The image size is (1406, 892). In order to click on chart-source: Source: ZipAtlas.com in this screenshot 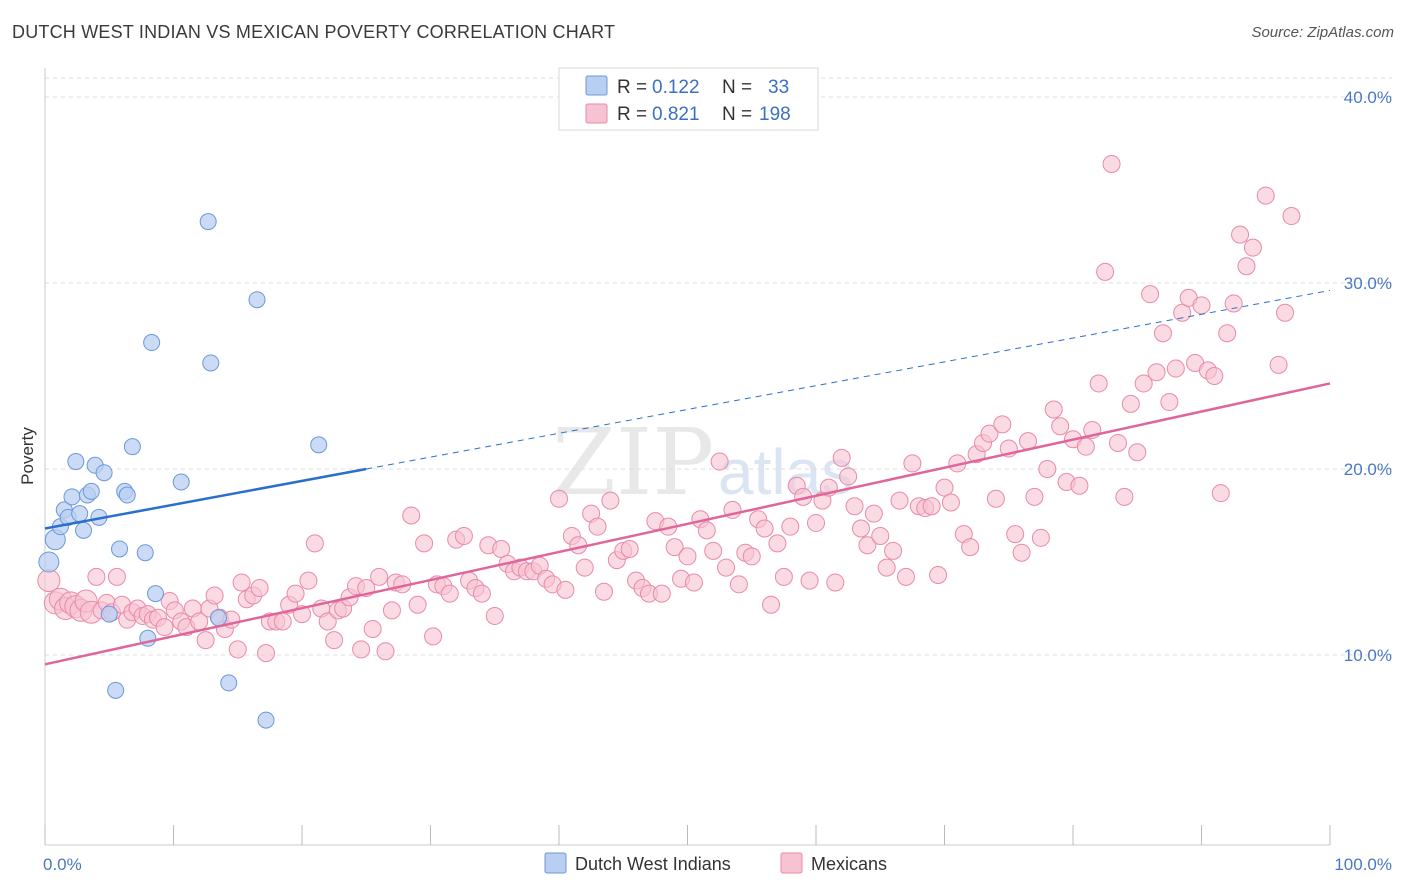, I will do `click(1322, 32)`.